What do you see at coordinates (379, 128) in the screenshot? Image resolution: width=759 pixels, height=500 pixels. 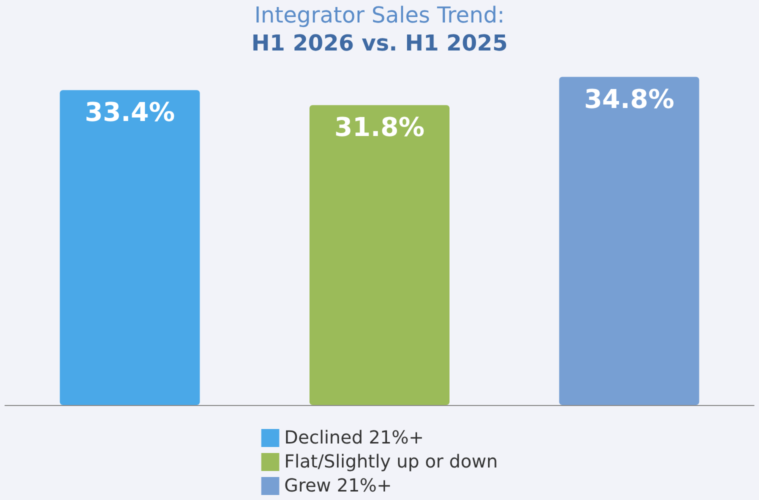 I see `data-label: 31.8%` at bounding box center [379, 128].